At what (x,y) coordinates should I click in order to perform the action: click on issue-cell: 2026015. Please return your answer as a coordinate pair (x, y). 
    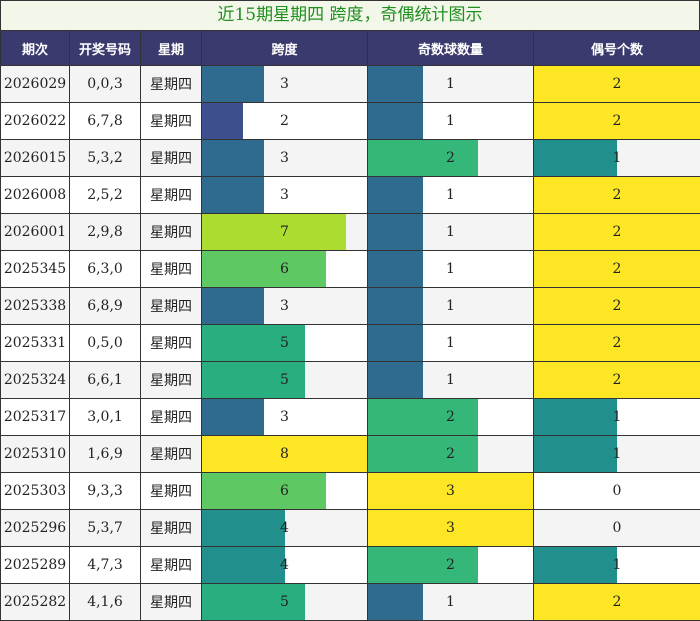
    Looking at the image, I should click on (35, 158).